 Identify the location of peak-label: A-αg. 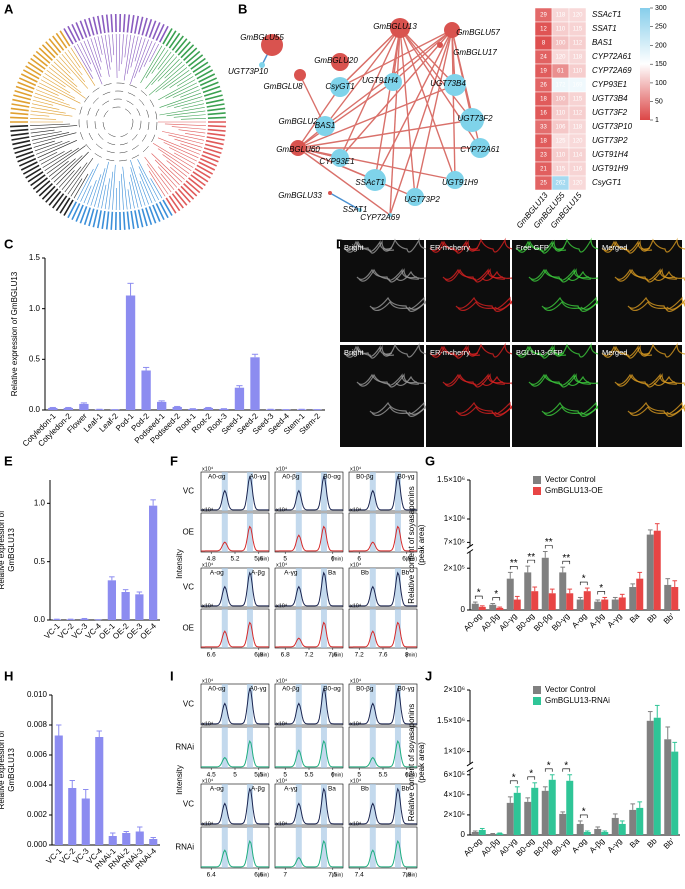
(217, 573).